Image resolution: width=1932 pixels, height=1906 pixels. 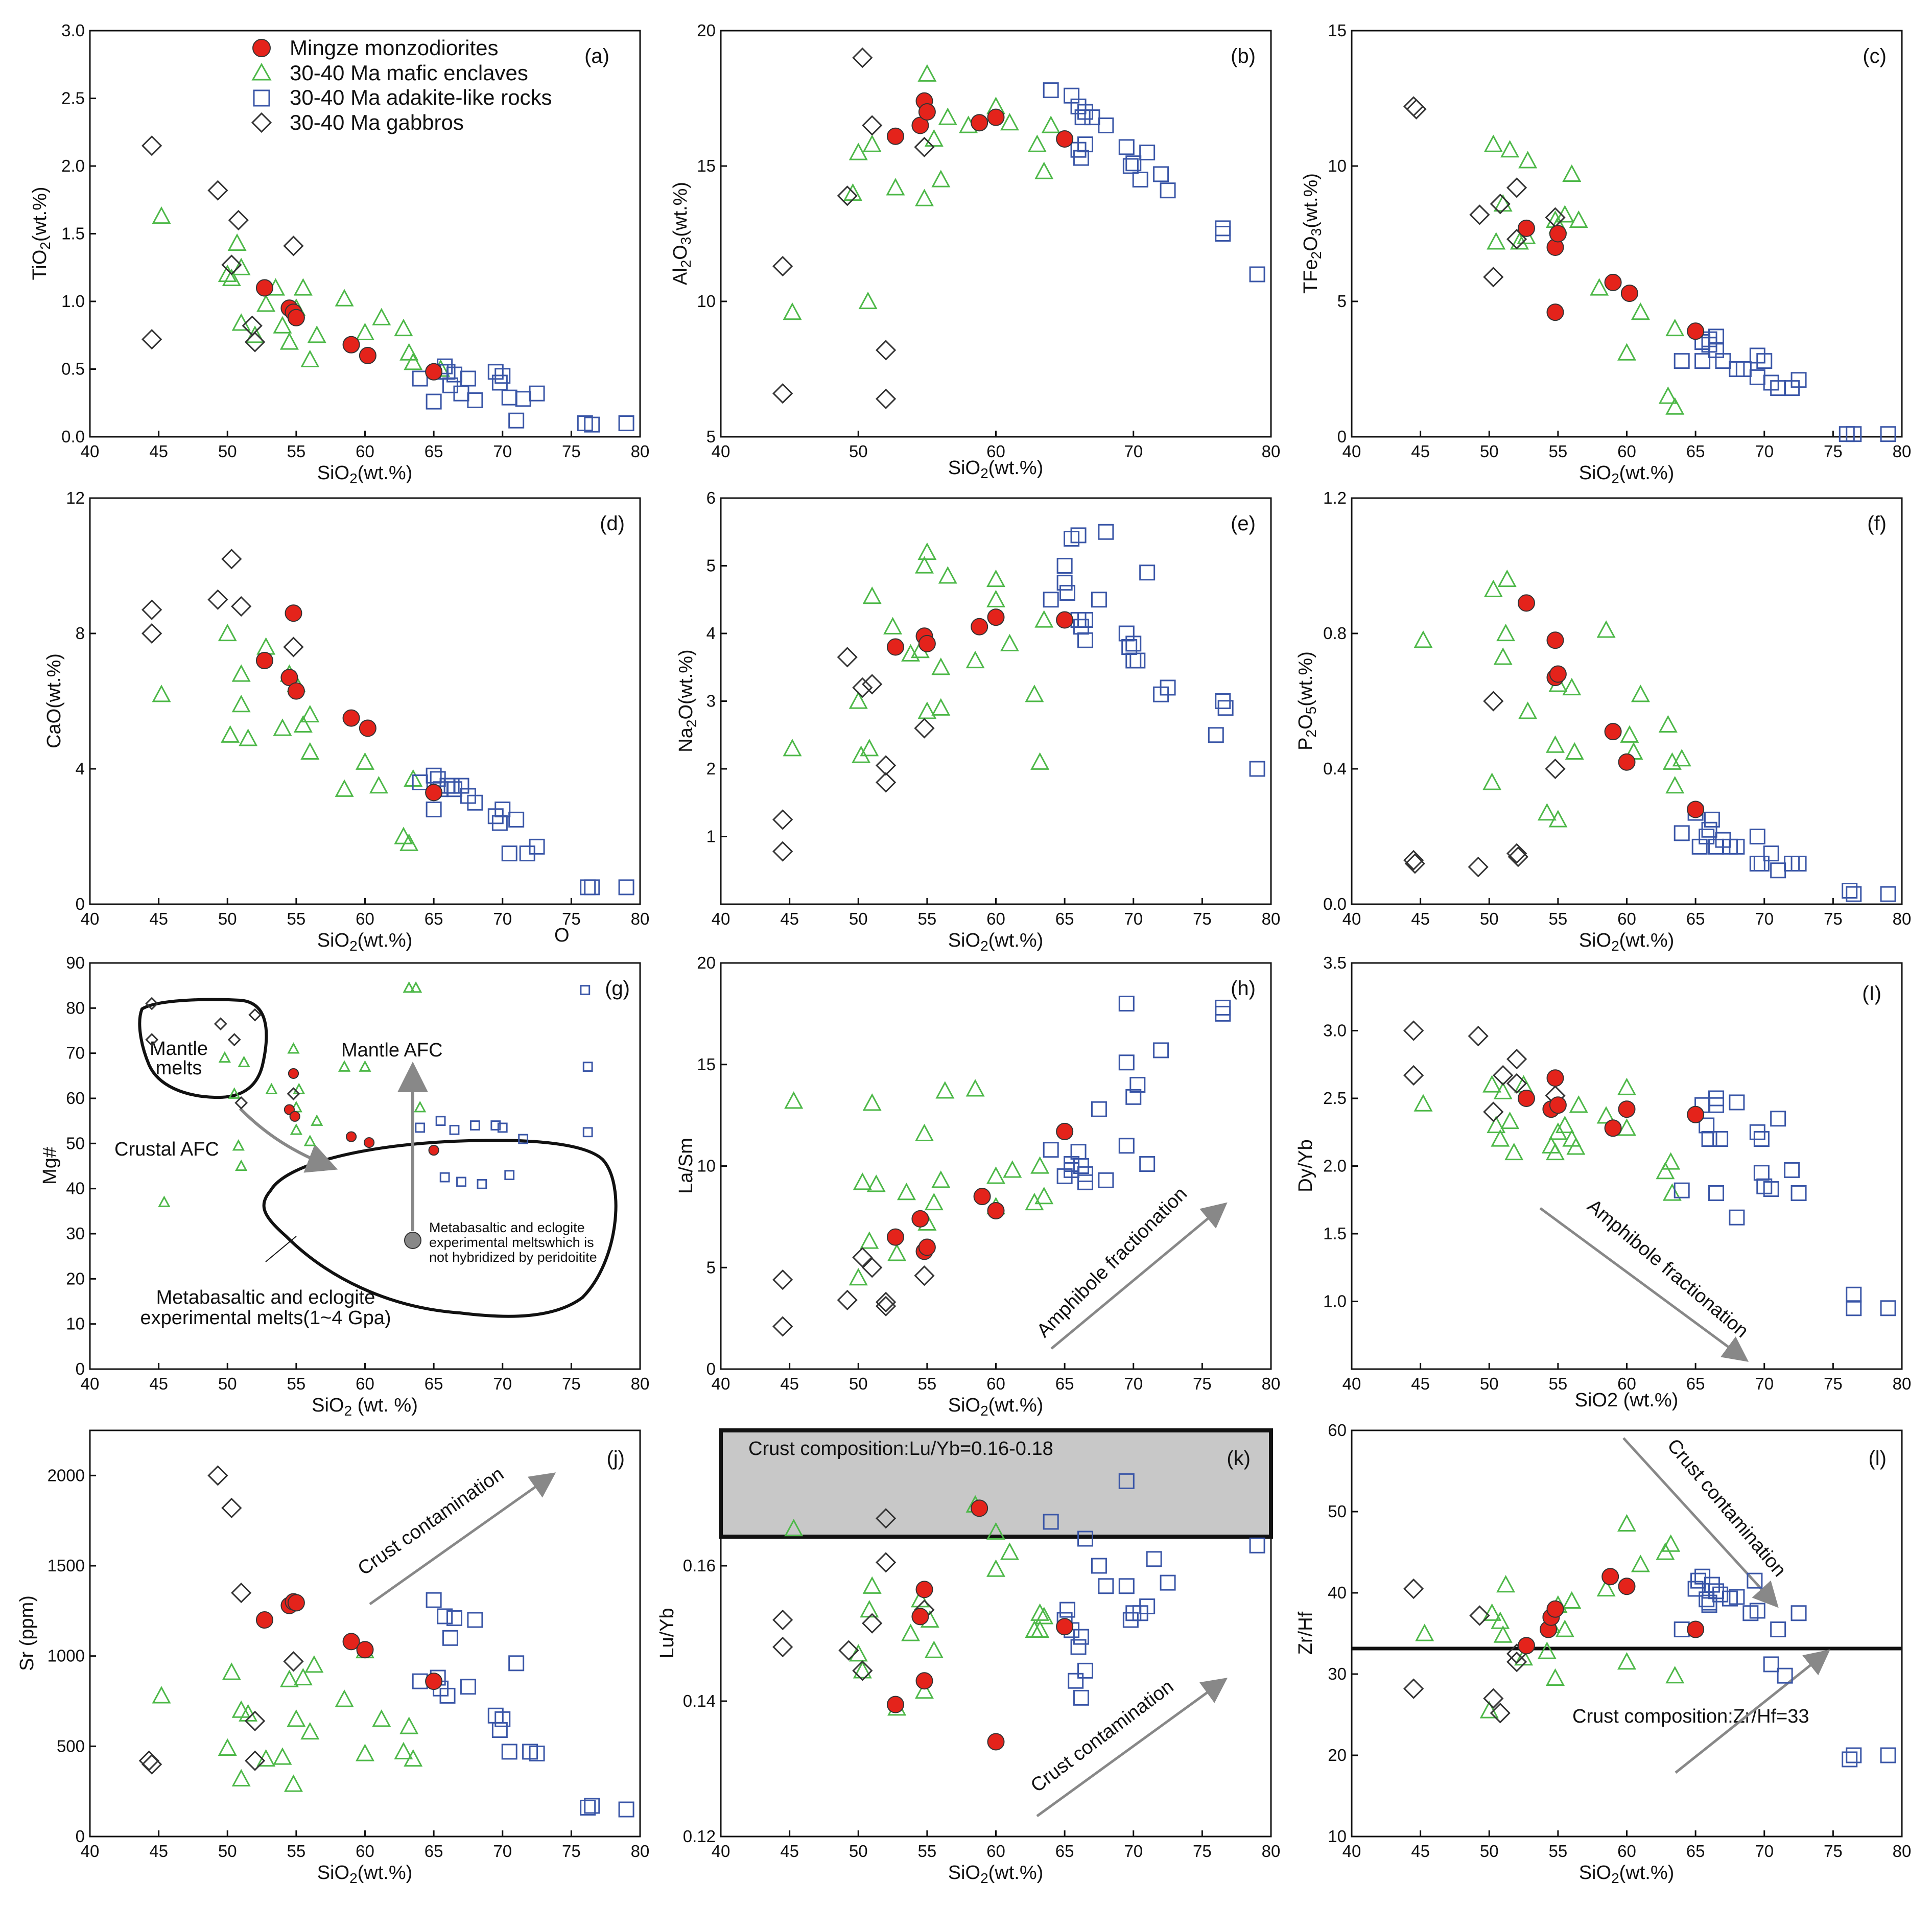 I want to click on y-tick-label: 1500, so click(x=66, y=1565).